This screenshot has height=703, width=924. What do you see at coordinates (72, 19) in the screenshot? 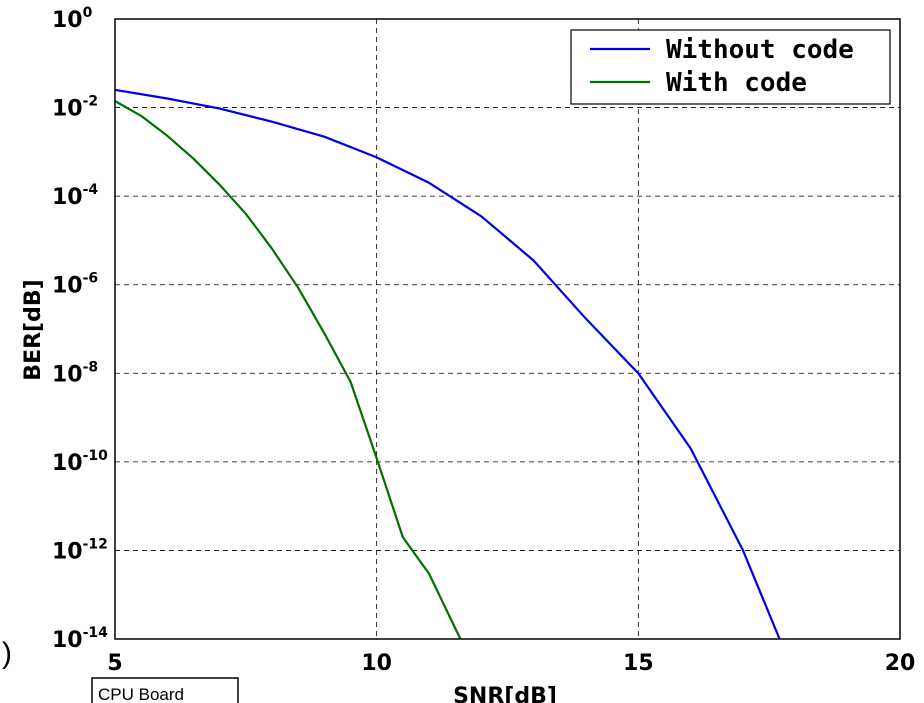
I see `y-tick-label: 100` at bounding box center [72, 19].